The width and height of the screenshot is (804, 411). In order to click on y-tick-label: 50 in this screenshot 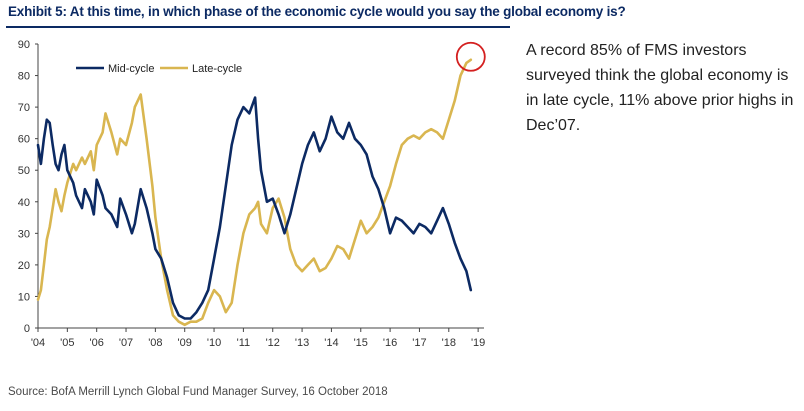, I will do `click(24, 171)`.